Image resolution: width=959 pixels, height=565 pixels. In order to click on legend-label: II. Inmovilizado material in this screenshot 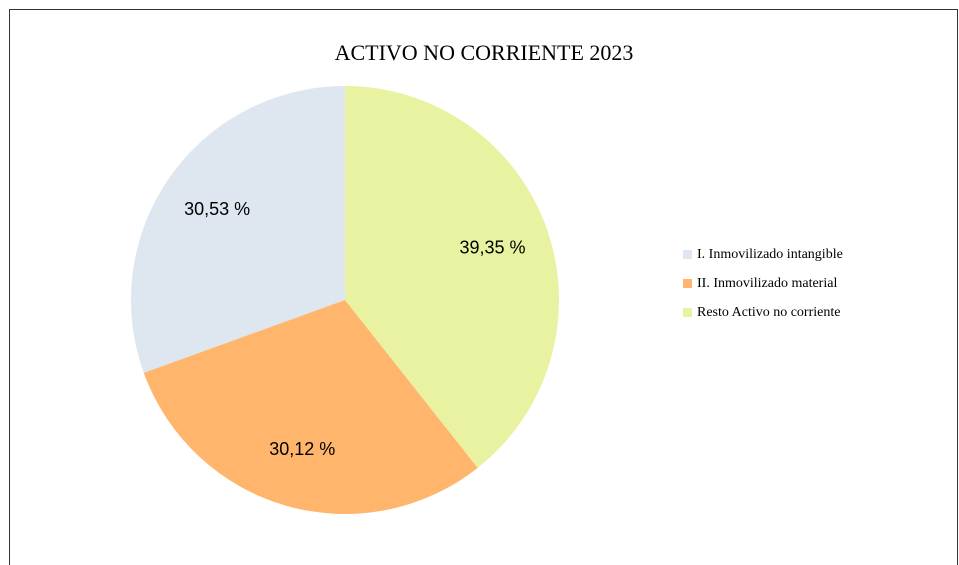, I will do `click(767, 283)`.